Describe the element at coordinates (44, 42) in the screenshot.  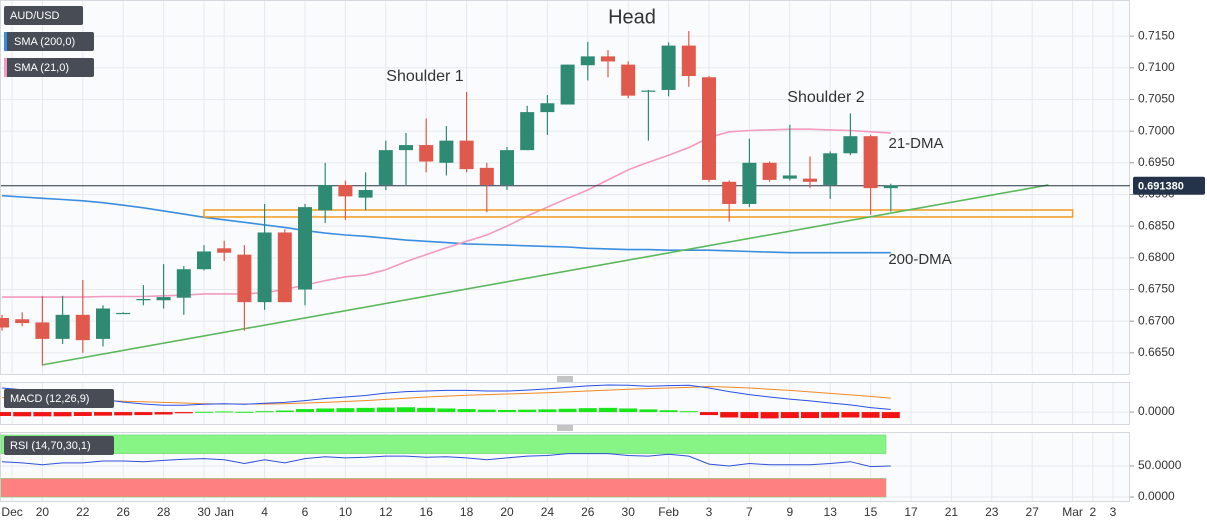
I see `legend-entry: SMA (200,0)` at that location.